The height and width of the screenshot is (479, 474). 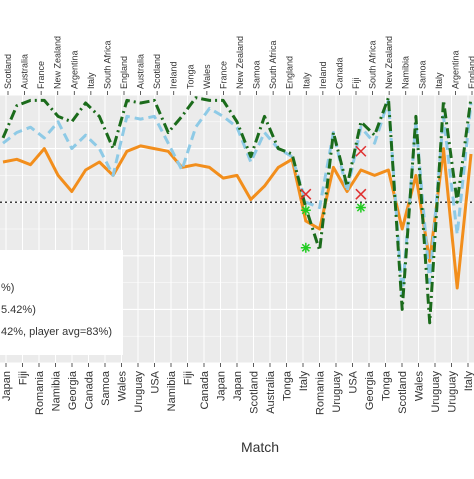 What do you see at coordinates (356, 84) in the screenshot?
I see `top-tick-label: Fiji` at bounding box center [356, 84].